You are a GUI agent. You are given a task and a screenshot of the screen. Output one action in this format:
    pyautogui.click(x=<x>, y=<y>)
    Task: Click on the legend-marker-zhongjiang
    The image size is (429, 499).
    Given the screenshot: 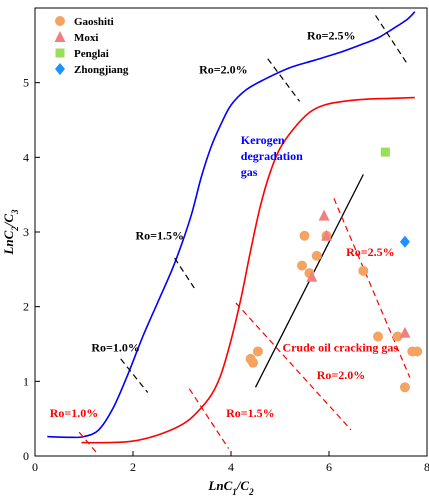 What is the action you would take?
    pyautogui.click(x=60, y=69)
    